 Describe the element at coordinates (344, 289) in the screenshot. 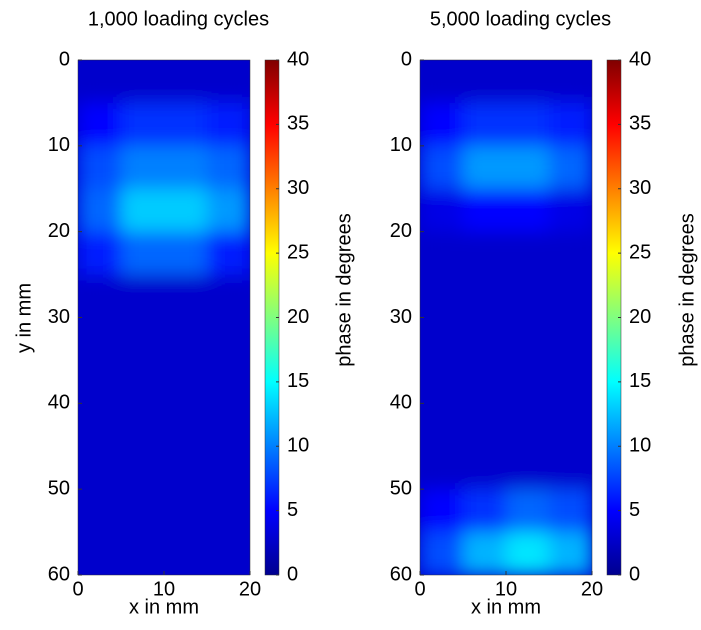

I see `colorbar-label: phase in degrees` at that location.